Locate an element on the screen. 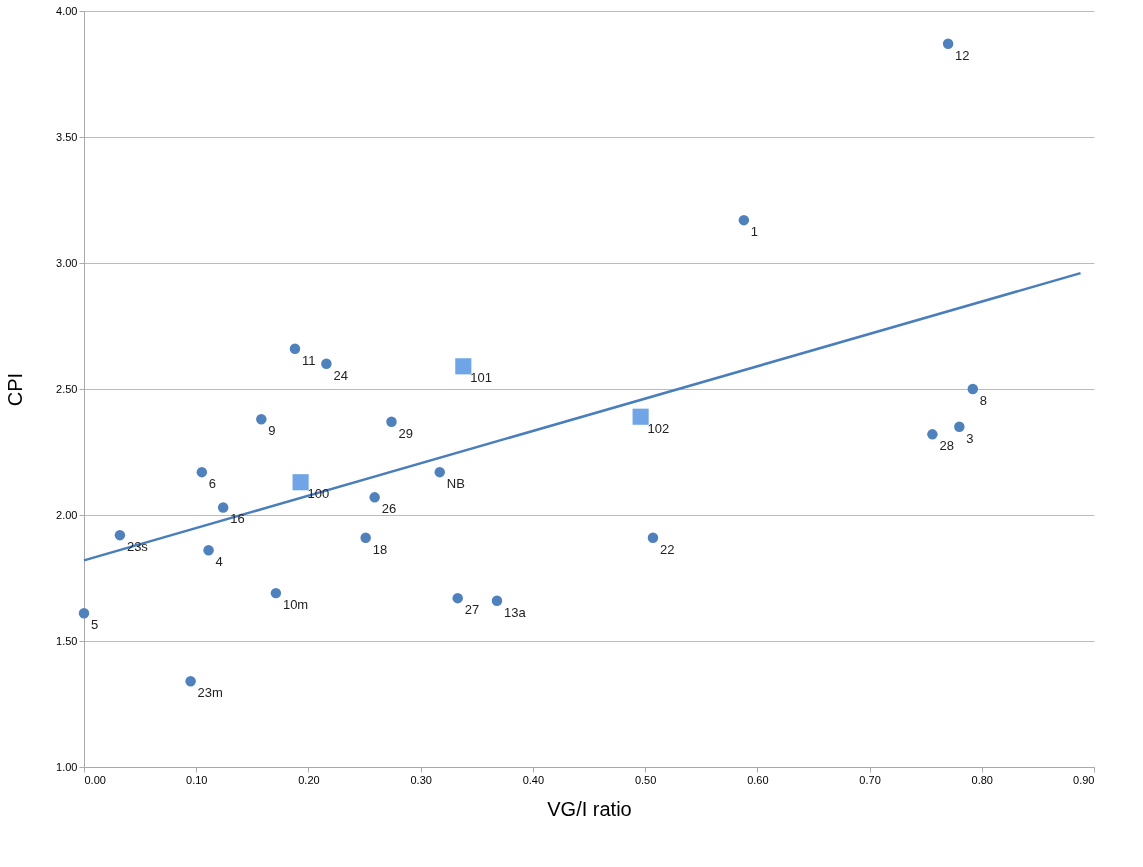  y-tick-label: 4.00 is located at coordinates (67, 10).